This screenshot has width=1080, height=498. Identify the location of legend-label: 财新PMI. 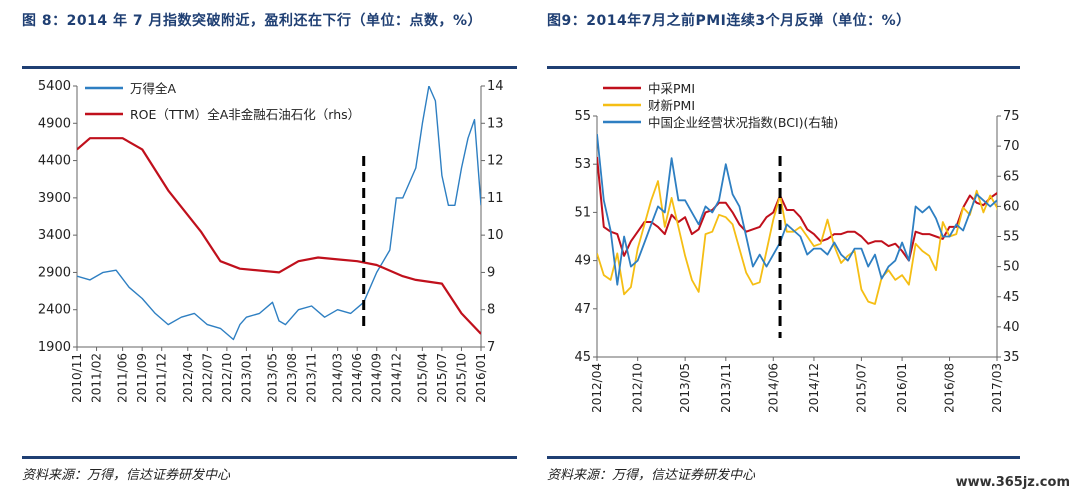
(671, 105).